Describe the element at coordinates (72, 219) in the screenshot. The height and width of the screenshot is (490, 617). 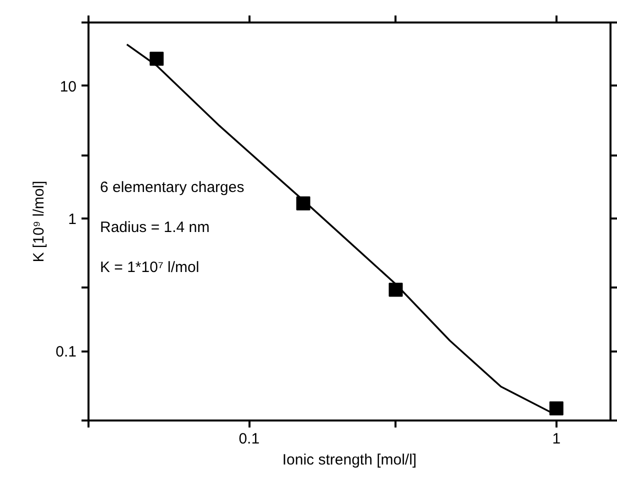
I see `y-tick-label: 1` at that location.